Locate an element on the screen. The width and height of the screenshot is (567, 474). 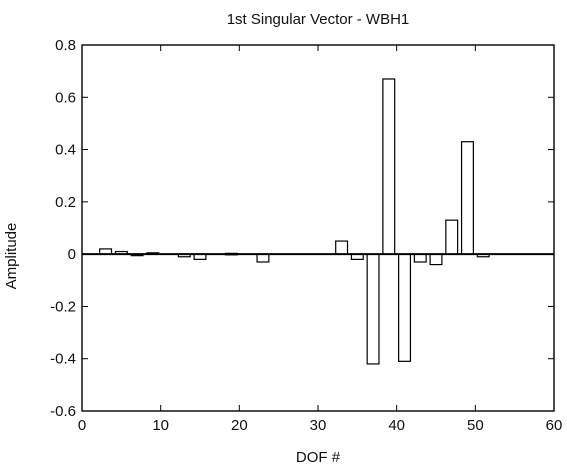
y-axis-label: Amplitude is located at coordinates (11, 256).